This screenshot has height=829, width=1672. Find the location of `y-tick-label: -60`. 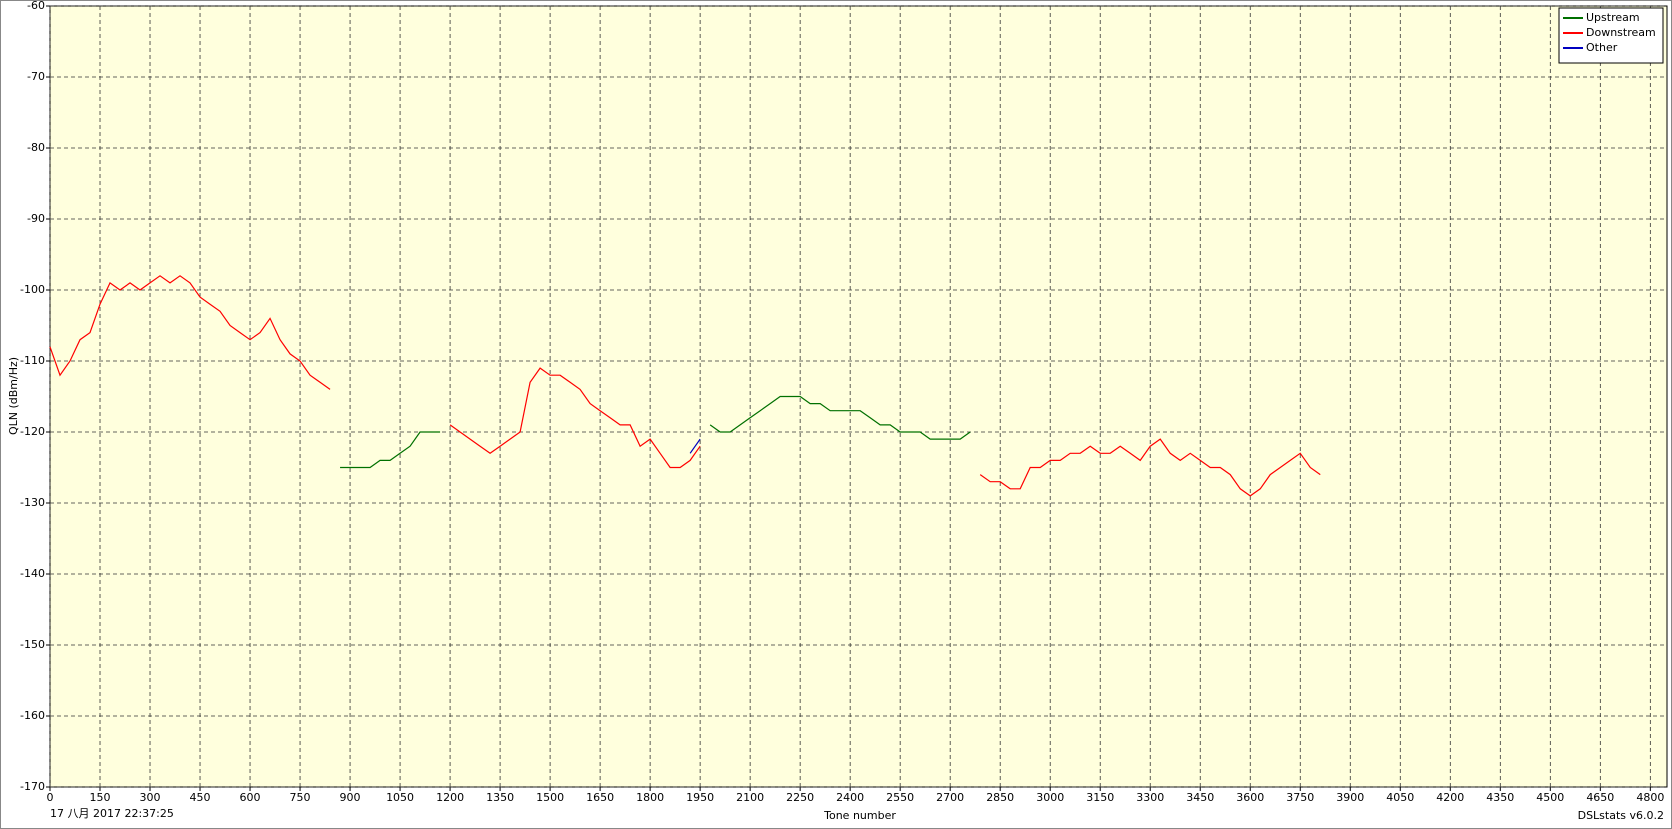

y-tick-label: -60 is located at coordinates (36, 6).